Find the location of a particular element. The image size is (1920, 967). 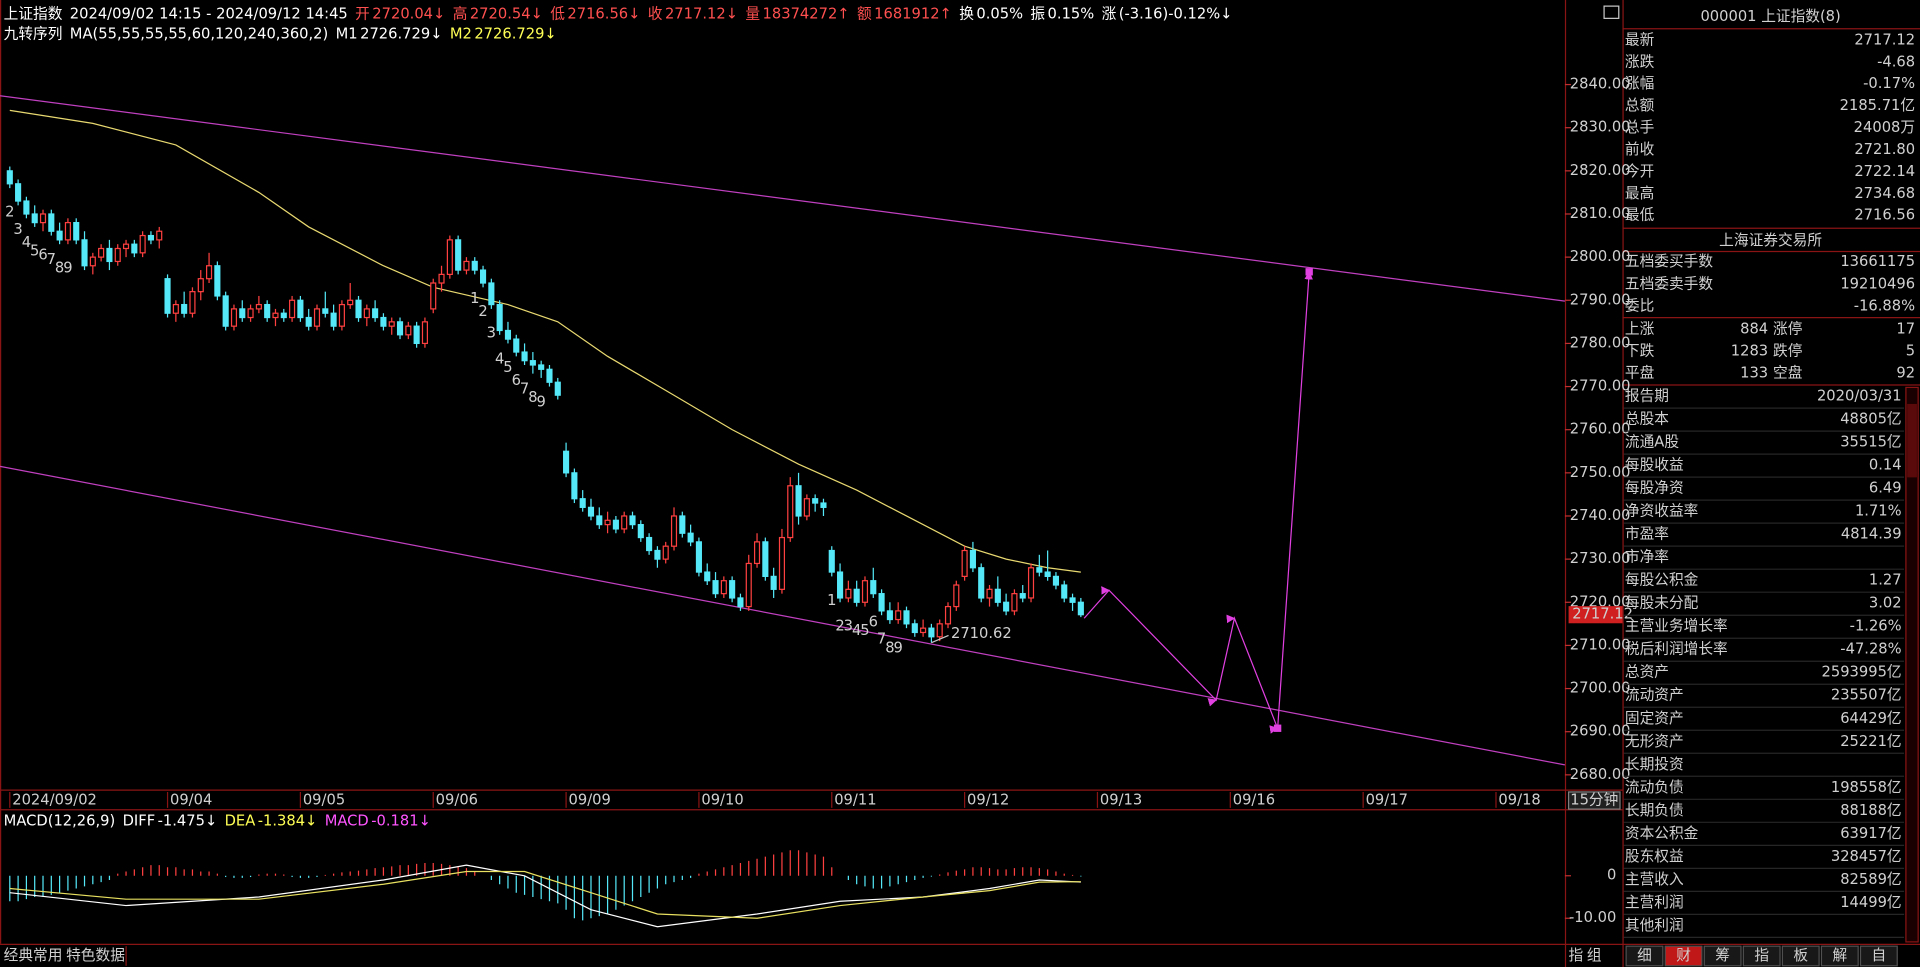

tab-label: 细 is located at coordinates (1644, 955).